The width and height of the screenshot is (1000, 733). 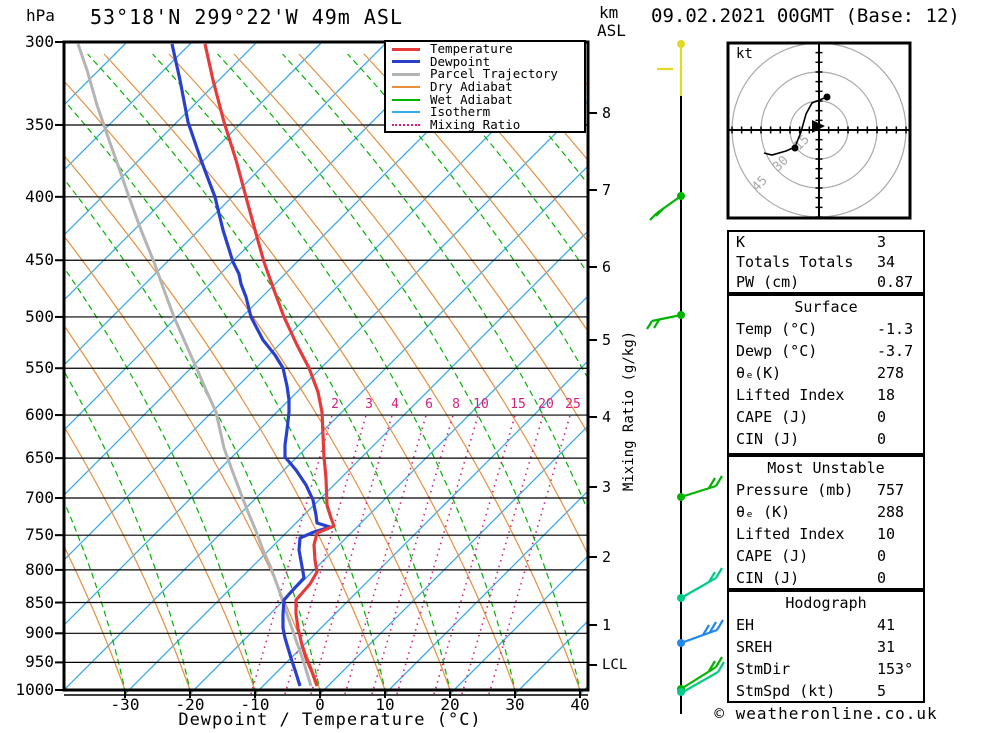 I want to click on pressure-tick-label: 800, so click(x=39, y=569).